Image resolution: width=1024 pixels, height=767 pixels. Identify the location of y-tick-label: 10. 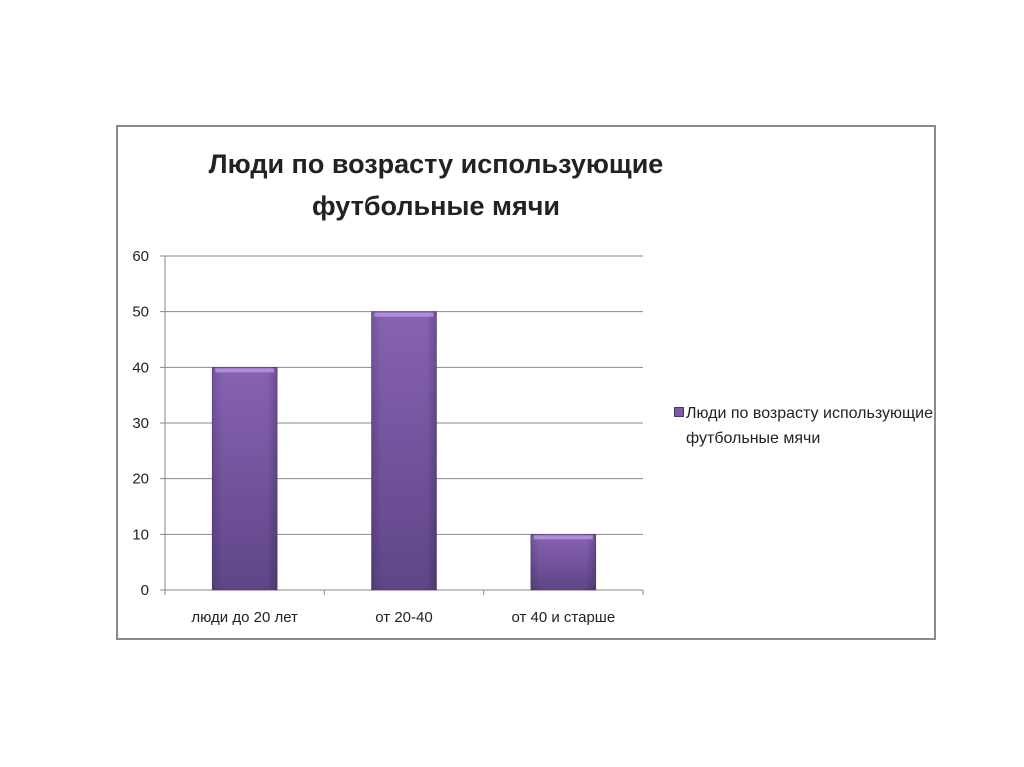
(140, 534).